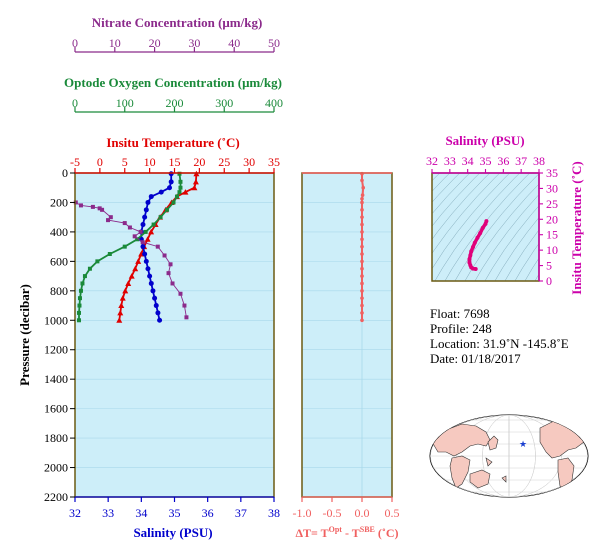  What do you see at coordinates (367, 529) in the screenshot?
I see `delta-title-sup2: SBE` at bounding box center [367, 529].